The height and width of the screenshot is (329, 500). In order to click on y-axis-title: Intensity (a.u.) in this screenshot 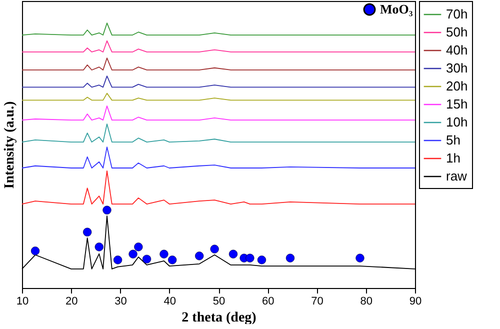, I will do `click(10, 144)`.